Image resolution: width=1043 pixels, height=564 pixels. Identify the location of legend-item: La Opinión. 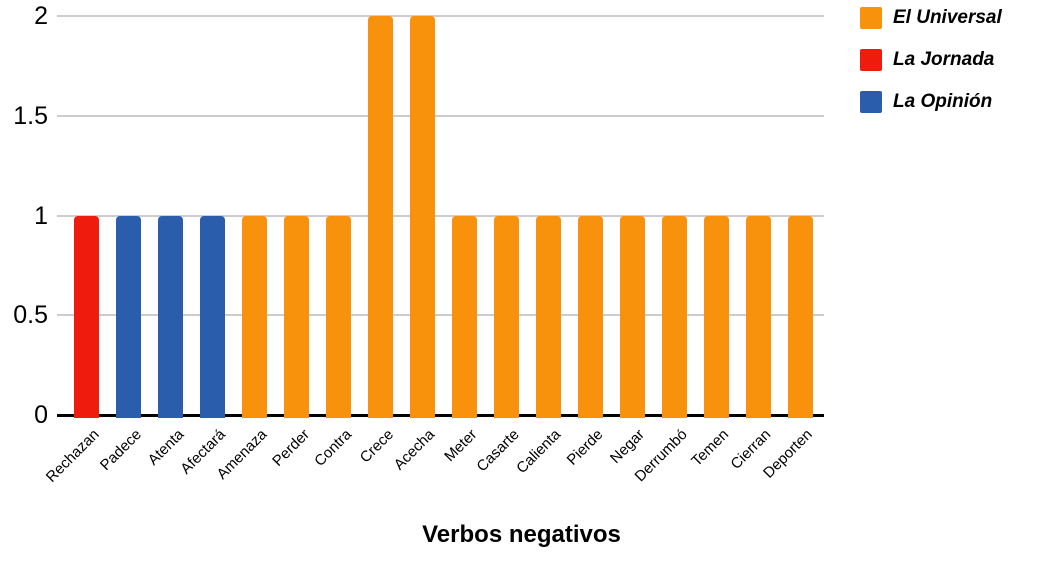
(931, 102).